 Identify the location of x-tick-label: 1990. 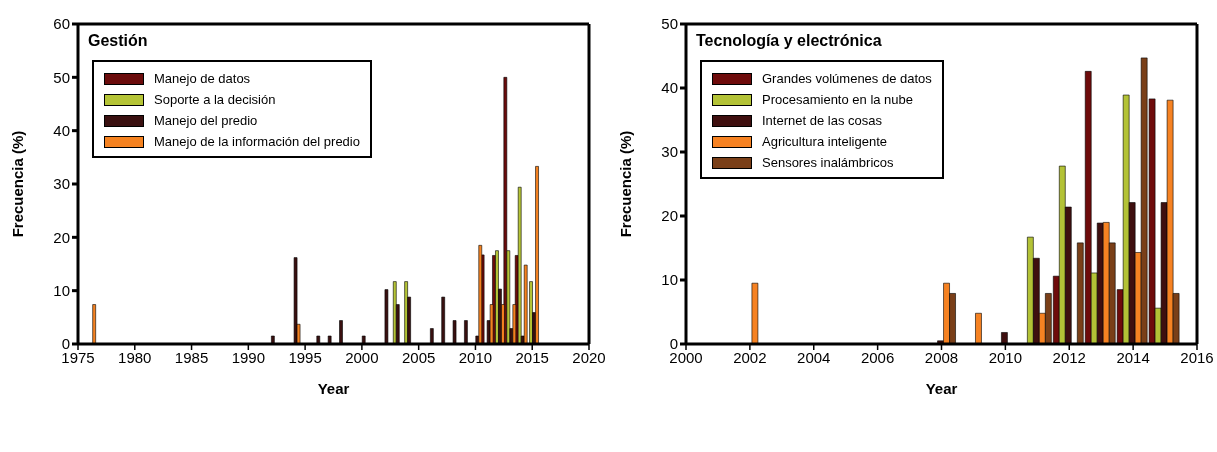
(248, 357).